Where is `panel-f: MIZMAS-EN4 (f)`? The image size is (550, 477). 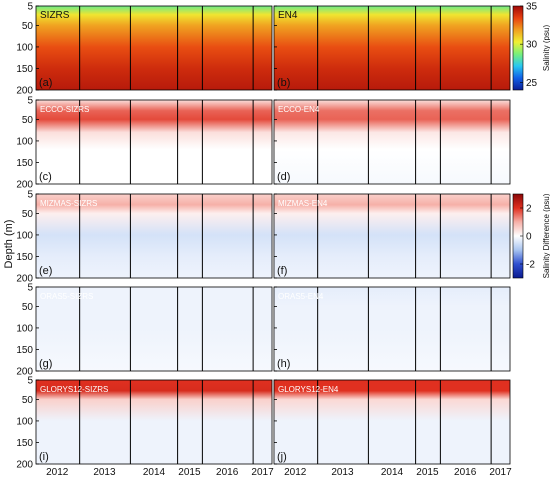 panel-f: MIZMAS-EN4 (f) is located at coordinates (392, 236).